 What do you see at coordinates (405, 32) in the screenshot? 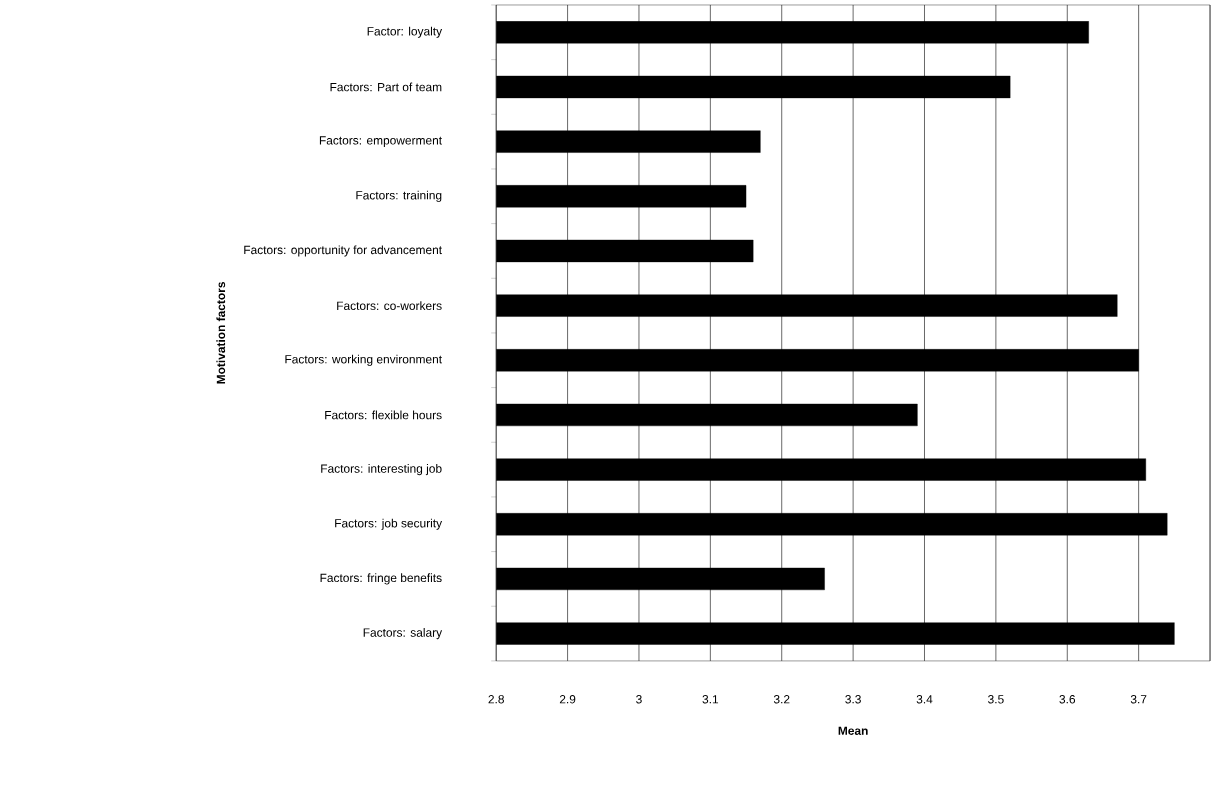
I see `y-tick-label: Factor: loyalty` at bounding box center [405, 32].